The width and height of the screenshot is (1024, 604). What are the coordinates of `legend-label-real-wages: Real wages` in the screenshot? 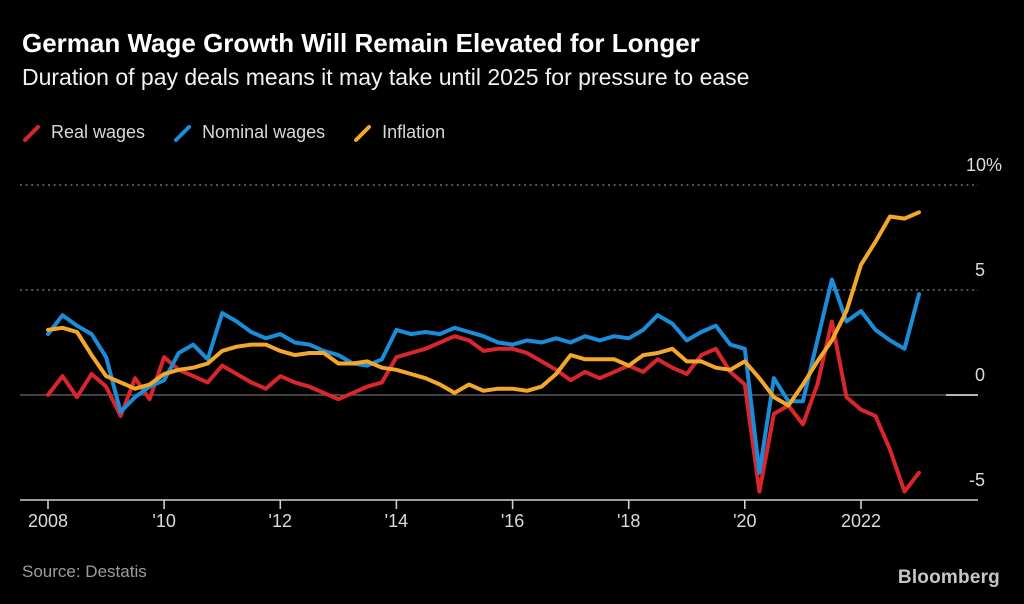 It's located at (98, 132).